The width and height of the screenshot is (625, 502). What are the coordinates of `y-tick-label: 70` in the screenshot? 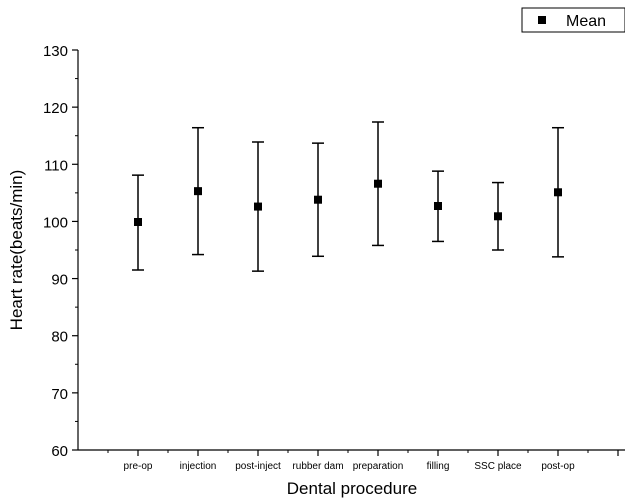 It's located at (59, 394).